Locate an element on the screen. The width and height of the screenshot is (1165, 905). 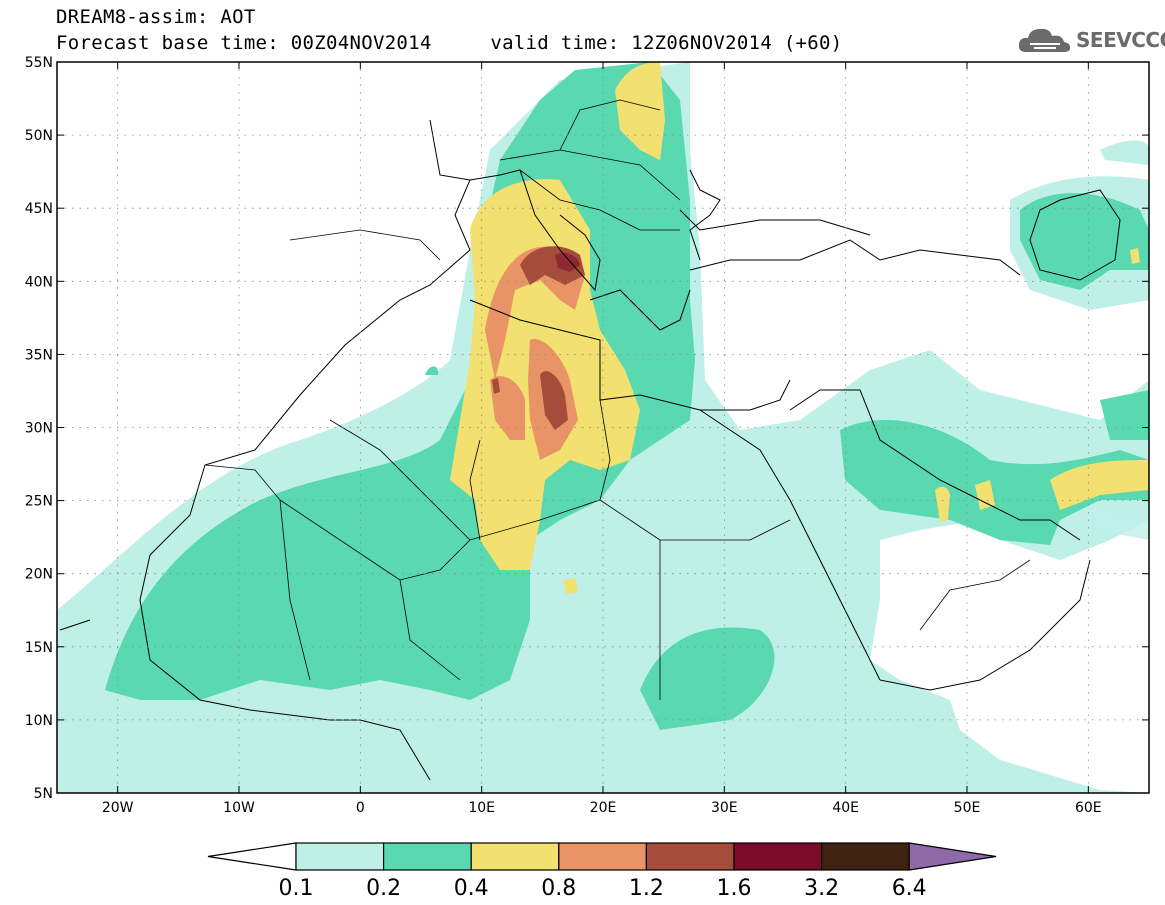
colorbar-label: 0.8 is located at coordinates (558, 888).